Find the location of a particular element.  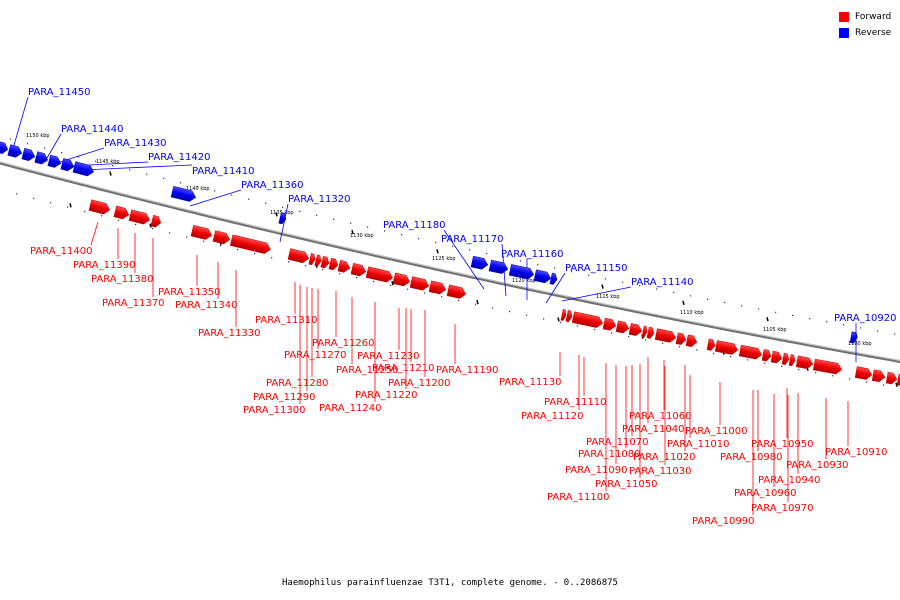

reverse-gene-label: PARA_11450 is located at coordinates (59, 92).